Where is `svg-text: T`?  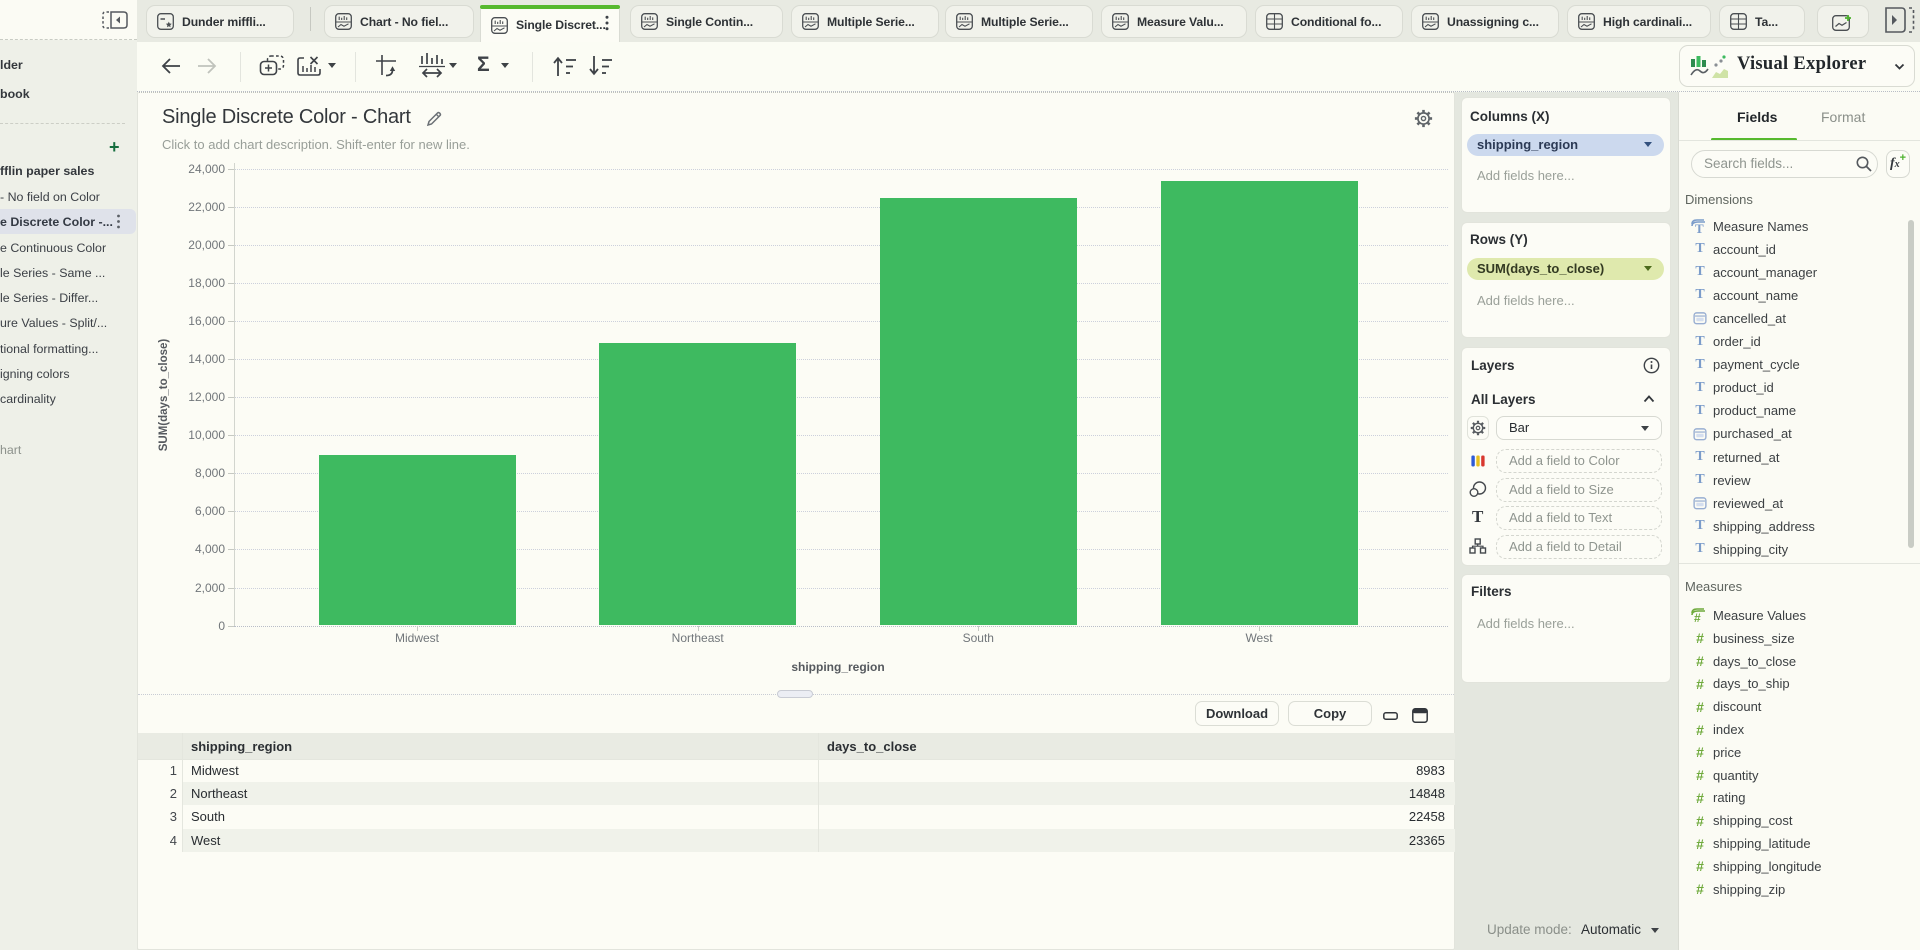 svg-text: T is located at coordinates (1699, 228).